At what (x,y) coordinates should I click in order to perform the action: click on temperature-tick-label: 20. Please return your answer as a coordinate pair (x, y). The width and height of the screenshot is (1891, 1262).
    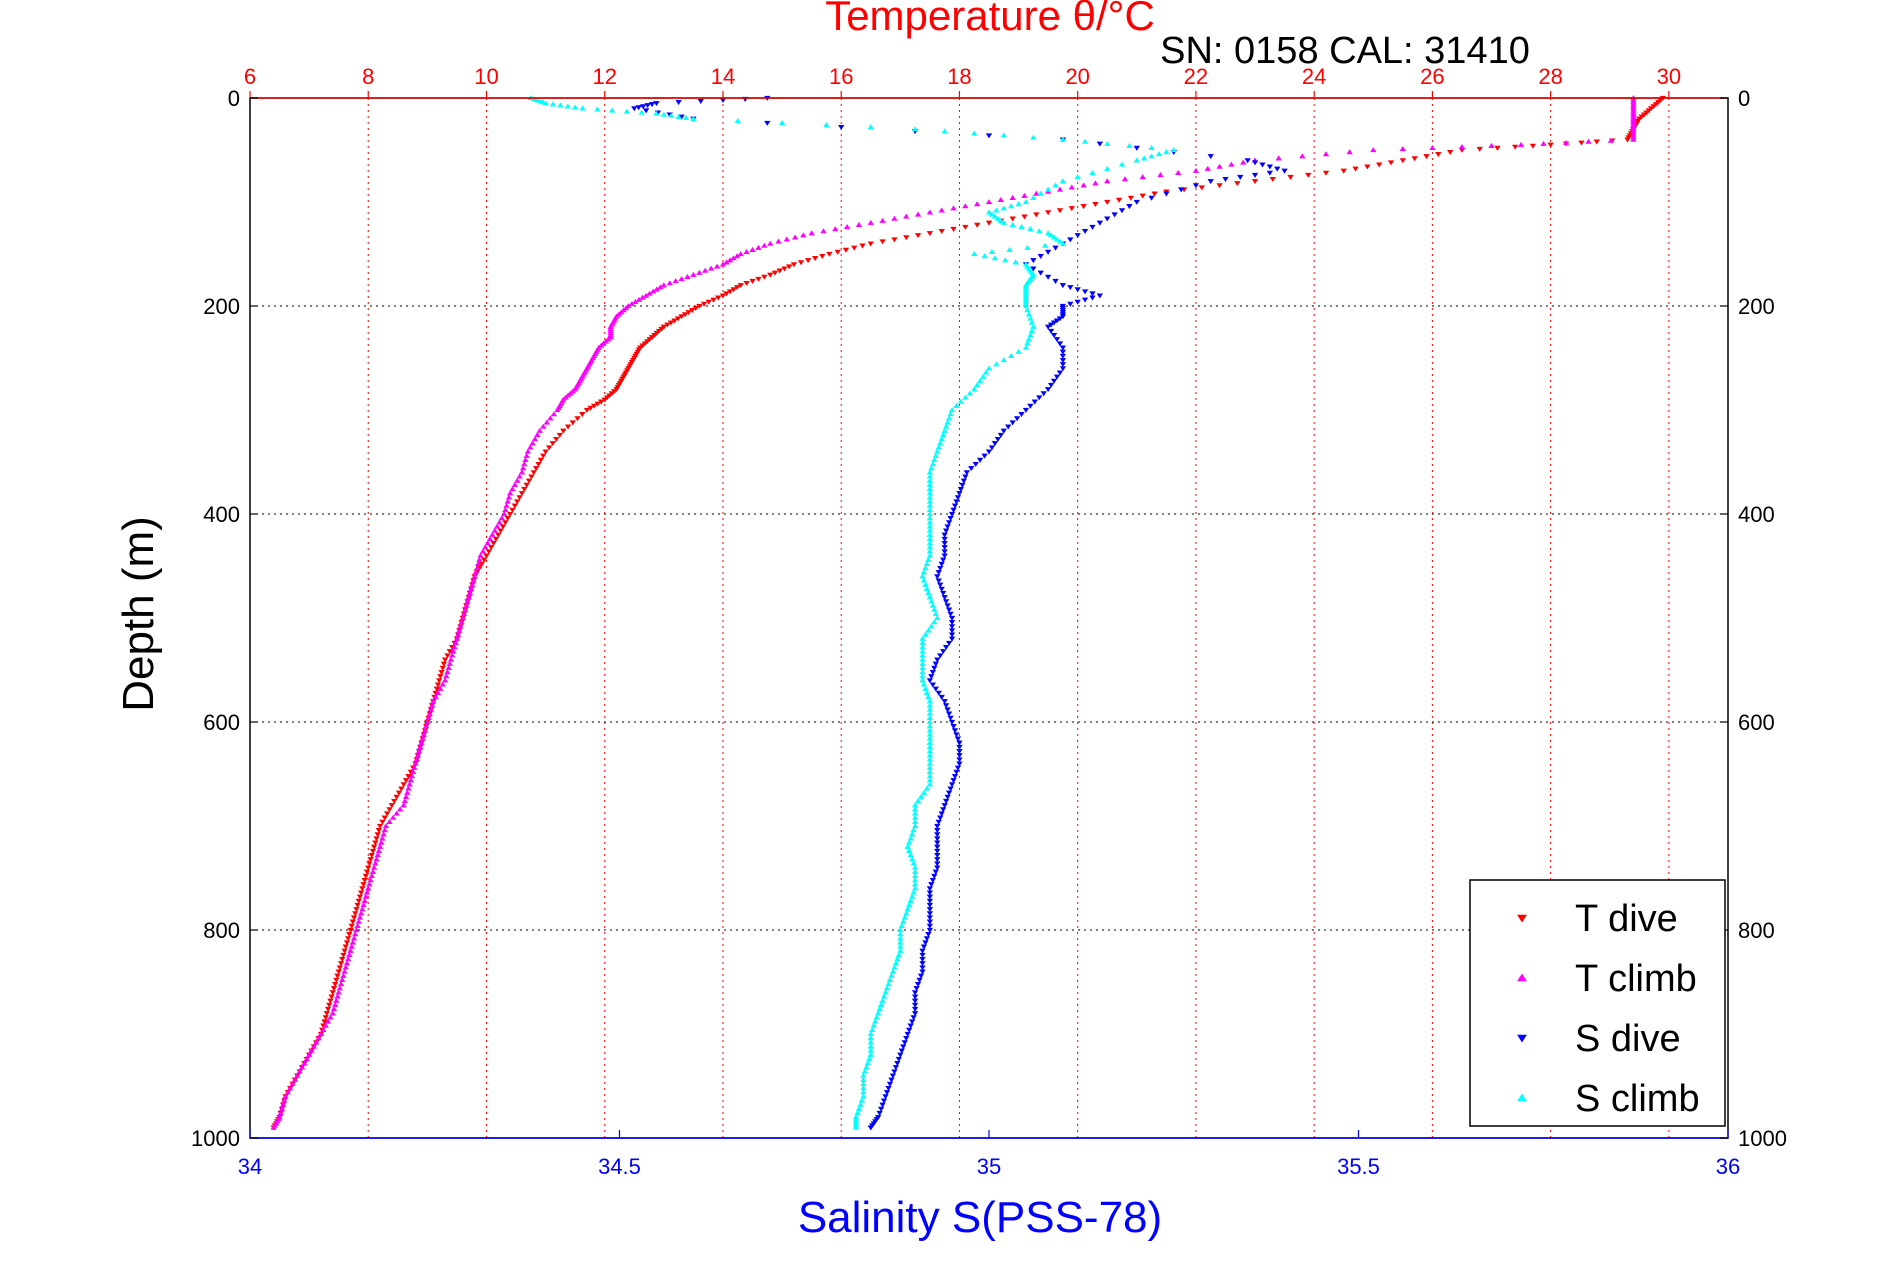
    Looking at the image, I should click on (1077, 76).